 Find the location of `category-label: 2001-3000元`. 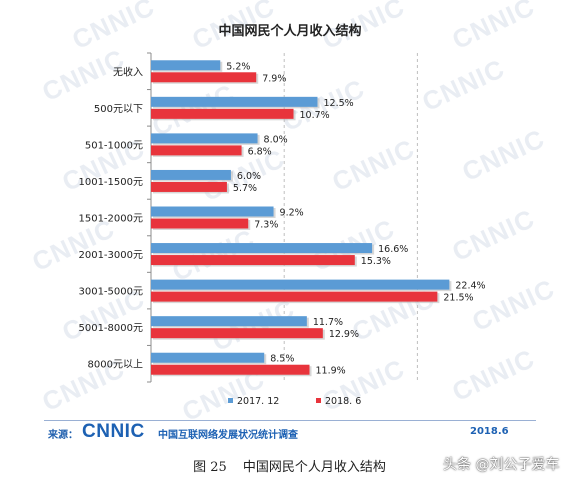

category-label: 2001-3000元 is located at coordinates (110, 255).